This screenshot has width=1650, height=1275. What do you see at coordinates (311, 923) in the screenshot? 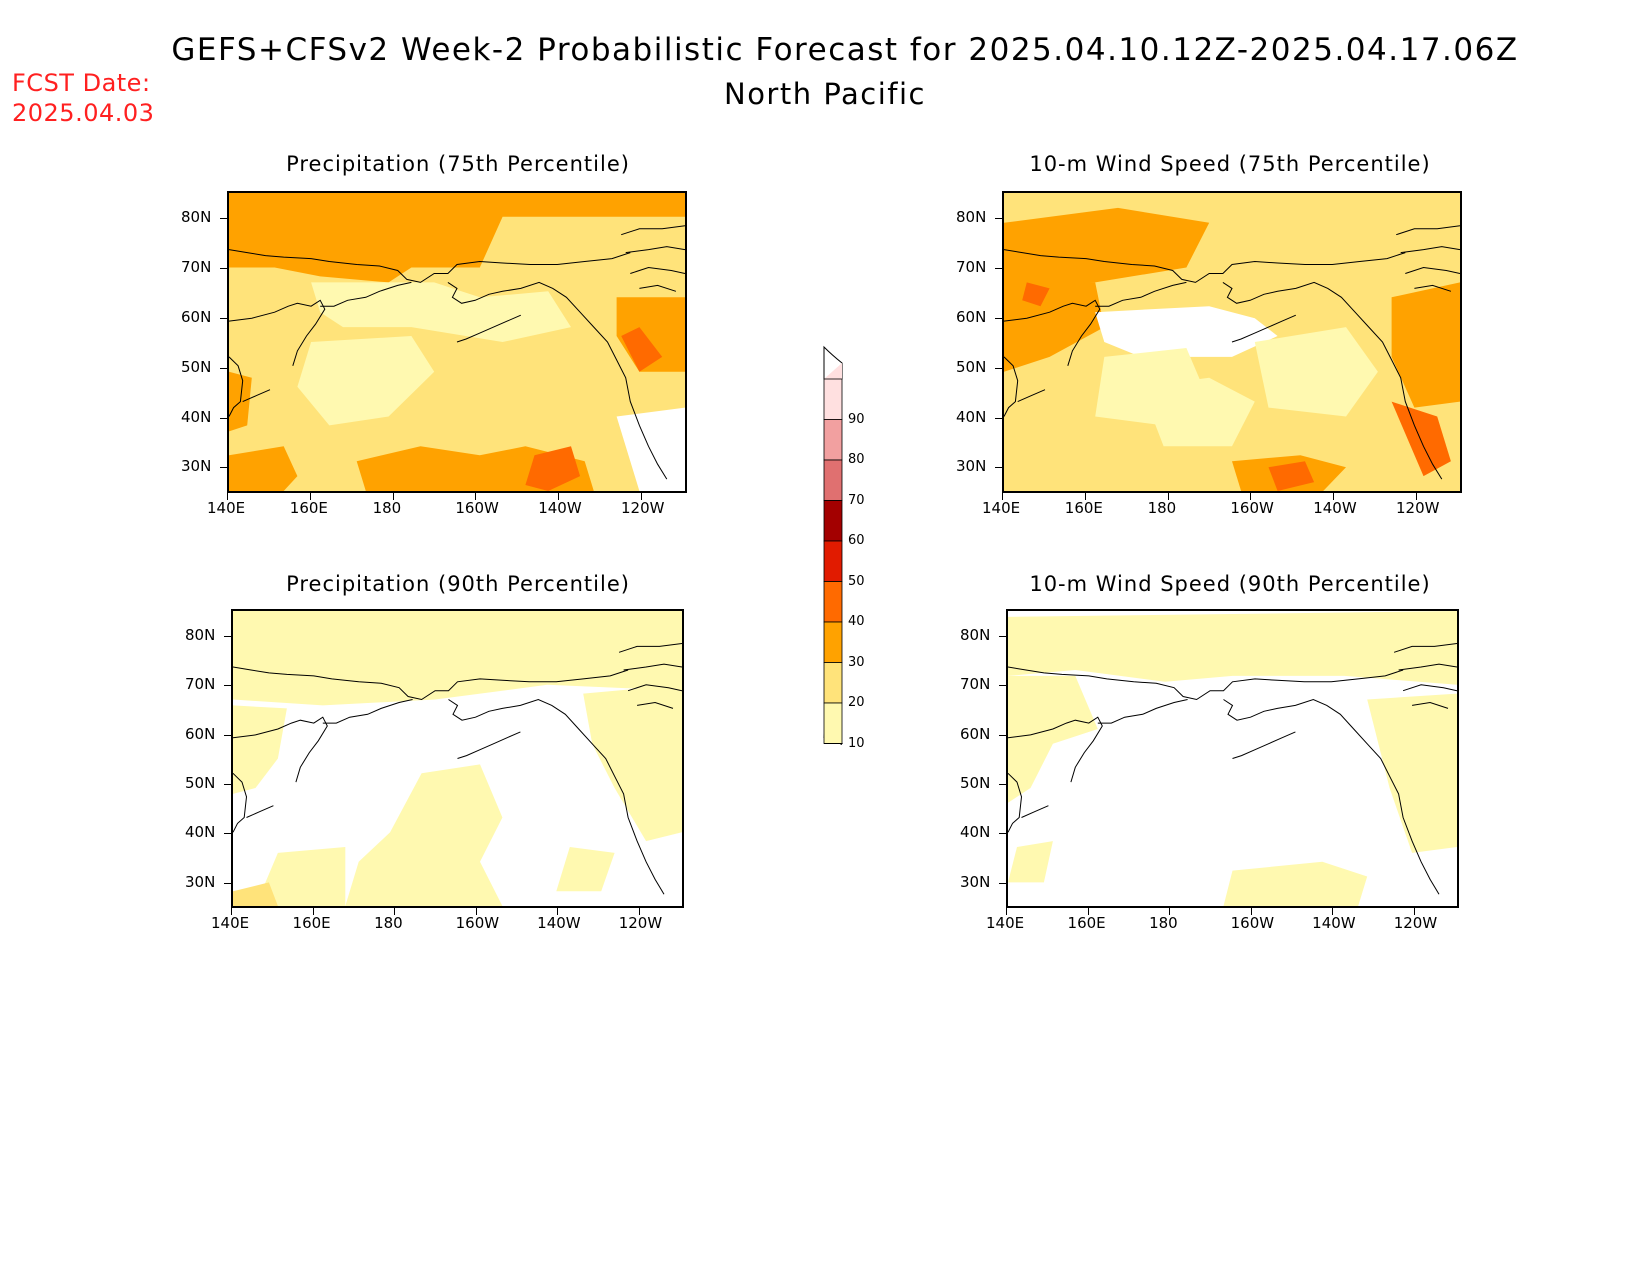
I see `lon-tick-label: 160E` at bounding box center [311, 923].